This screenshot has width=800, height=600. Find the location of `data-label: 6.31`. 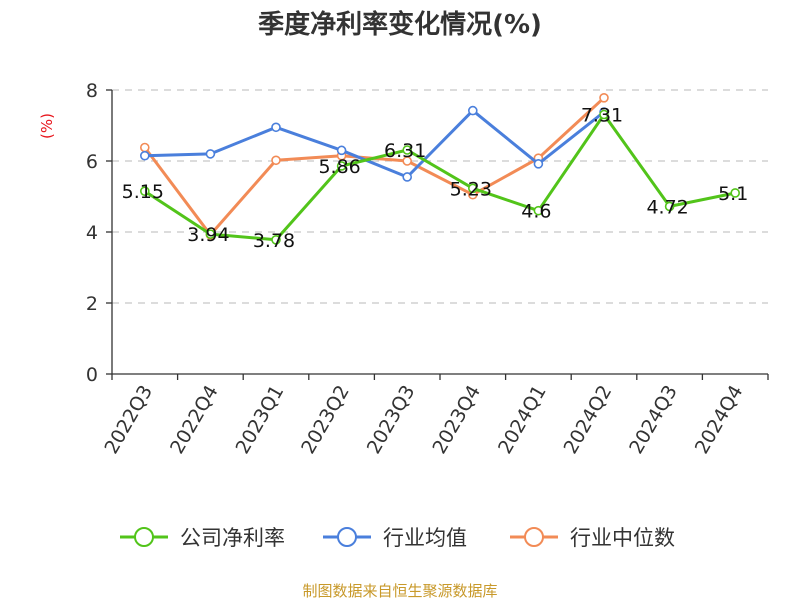

data-label: 6.31 is located at coordinates (405, 151).